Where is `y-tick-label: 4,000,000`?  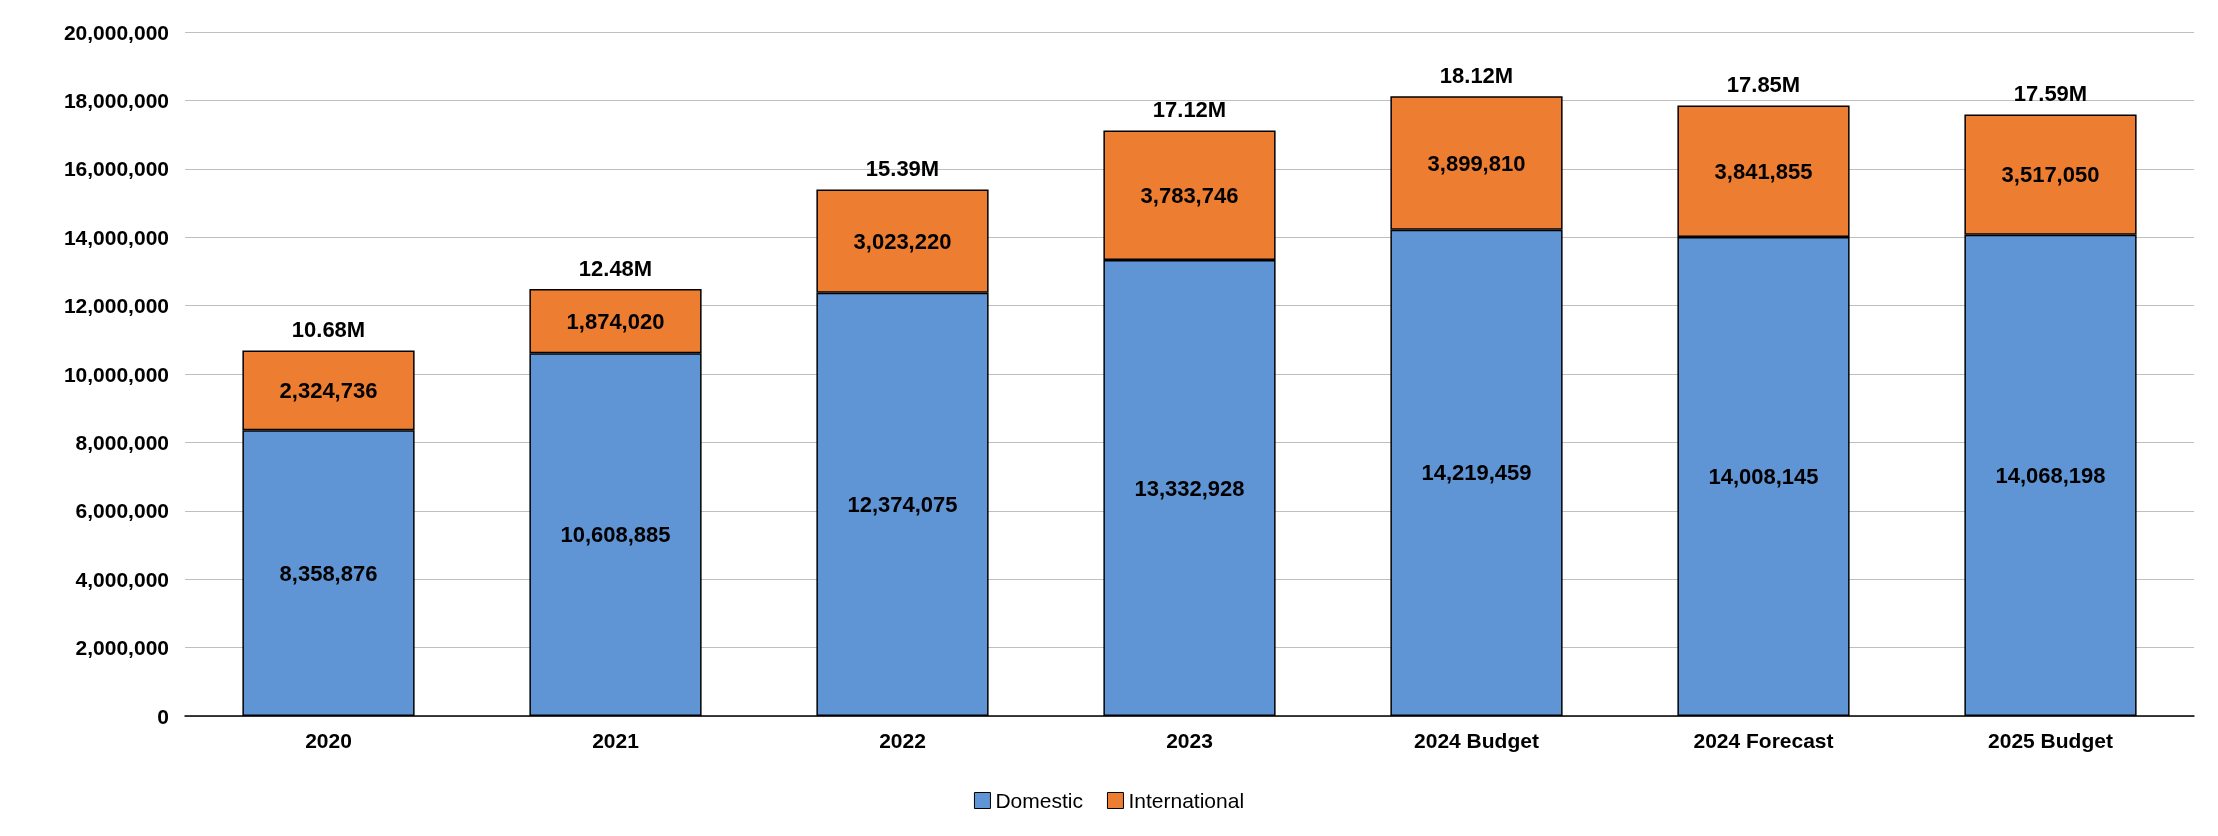
y-tick-label: 4,000,000 is located at coordinates (122, 579).